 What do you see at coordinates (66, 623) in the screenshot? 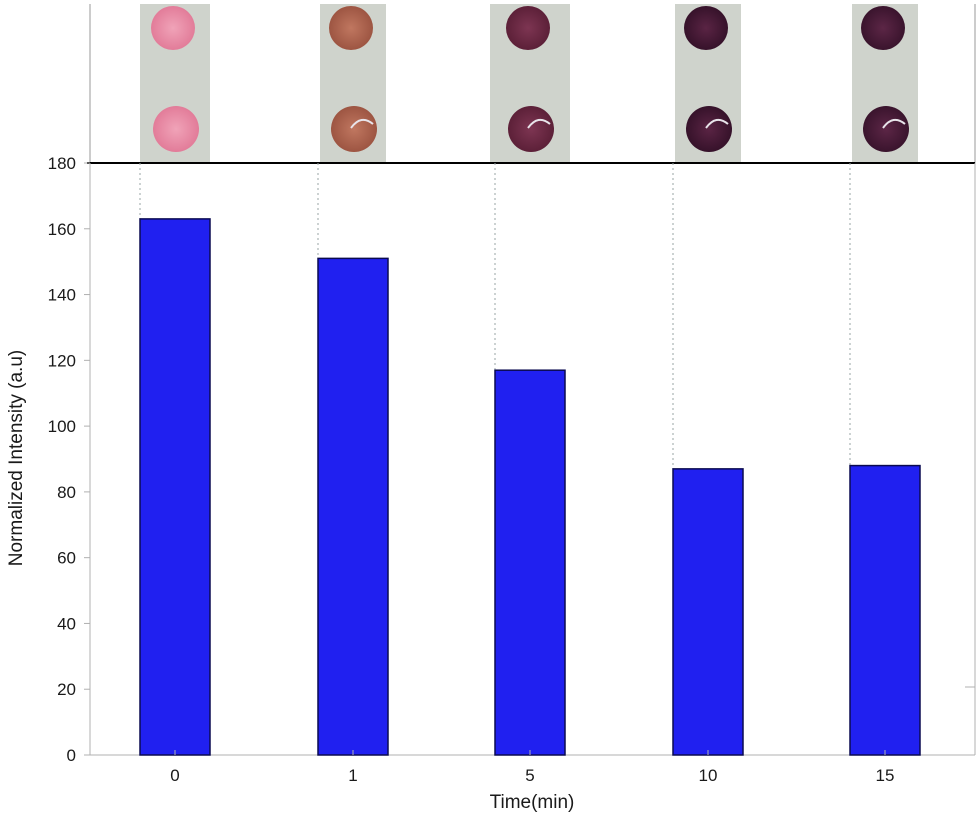
I see `y-tick-label: 40` at bounding box center [66, 623].